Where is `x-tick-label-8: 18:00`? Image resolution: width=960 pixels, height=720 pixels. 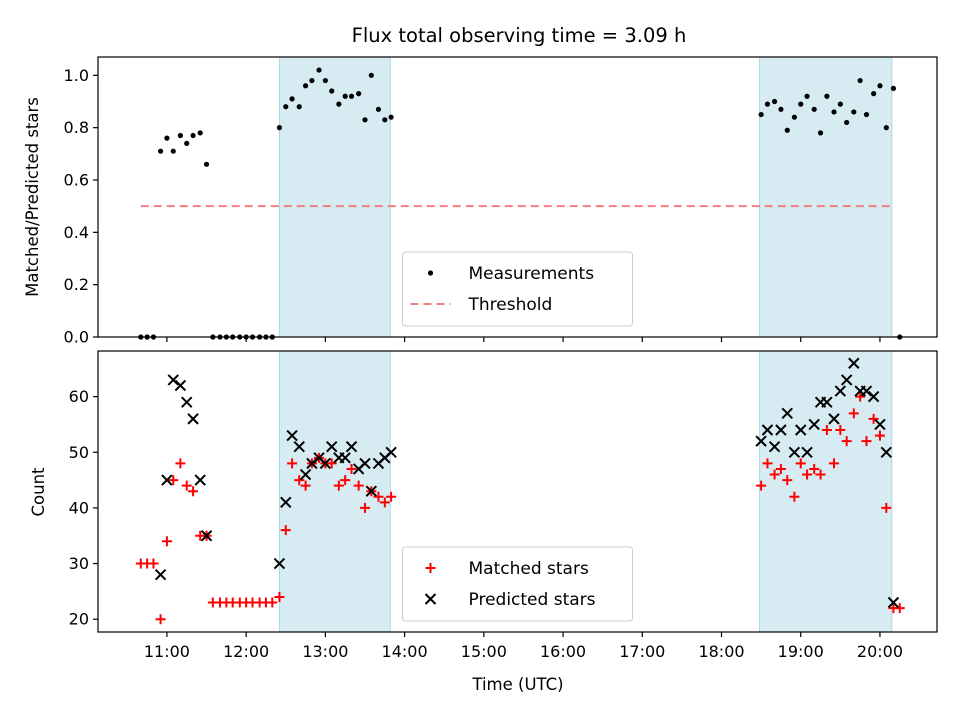
x-tick-label-8: 18:00 is located at coordinates (721, 651).